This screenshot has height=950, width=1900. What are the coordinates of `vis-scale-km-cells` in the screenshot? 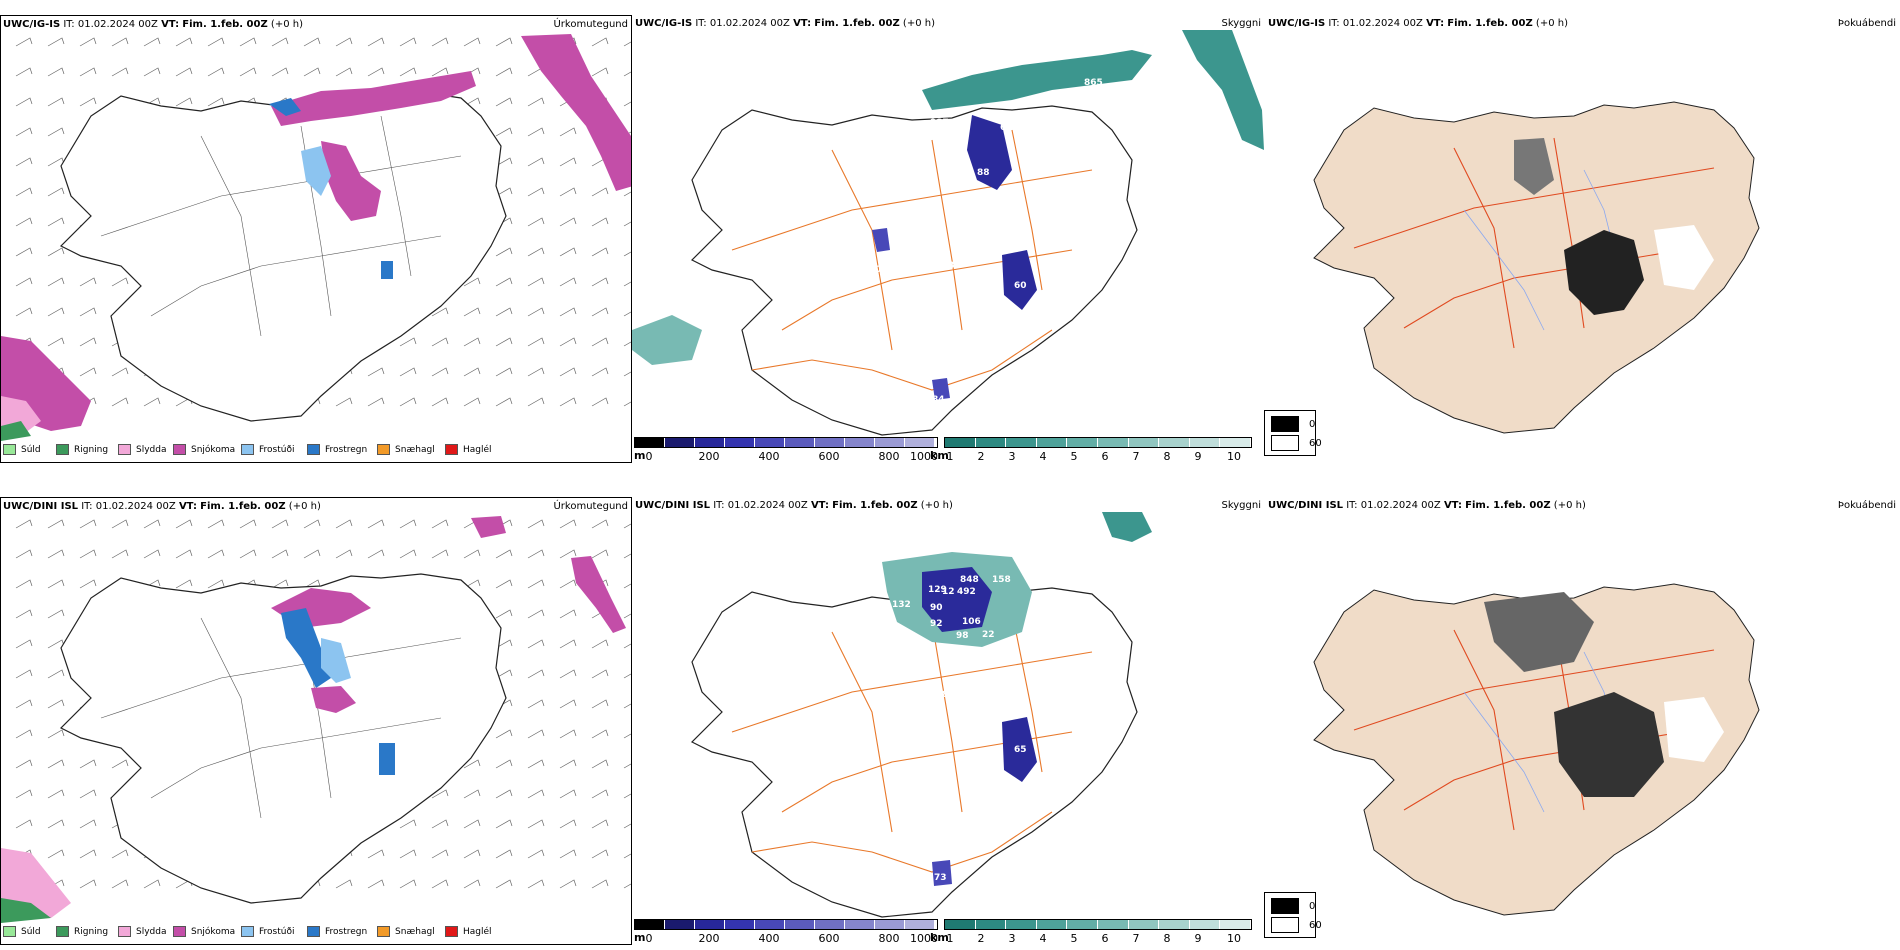 It's located at (1098, 924).